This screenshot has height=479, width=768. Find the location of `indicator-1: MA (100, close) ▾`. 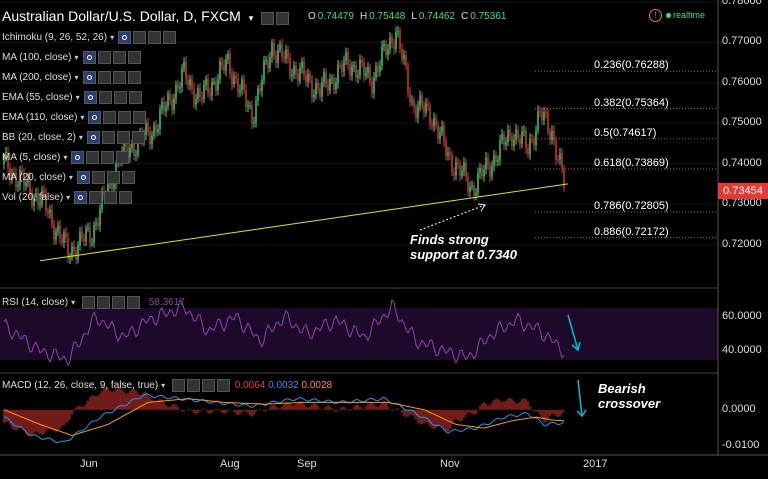

indicator-1: MA (100, close) ▾ is located at coordinates (72, 57).